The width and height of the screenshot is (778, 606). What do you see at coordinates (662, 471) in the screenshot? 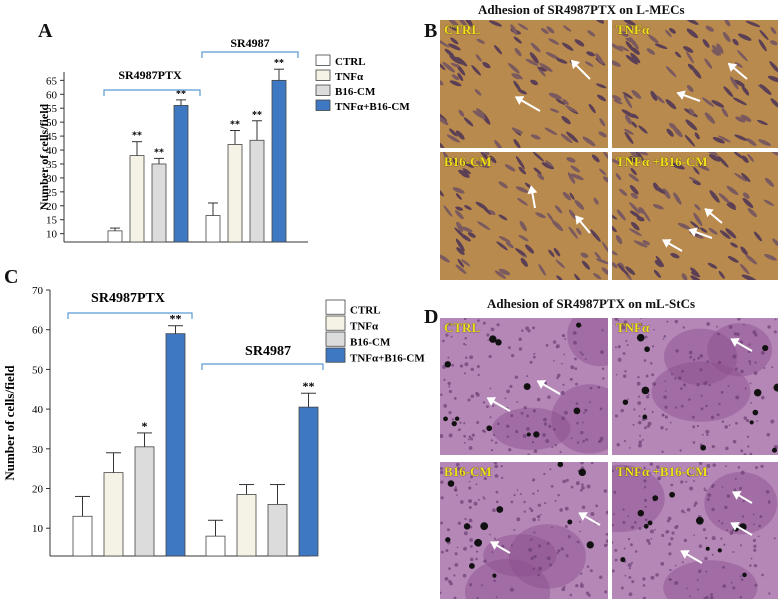
I see `image-label: TNFα +B16-CM` at bounding box center [662, 471].